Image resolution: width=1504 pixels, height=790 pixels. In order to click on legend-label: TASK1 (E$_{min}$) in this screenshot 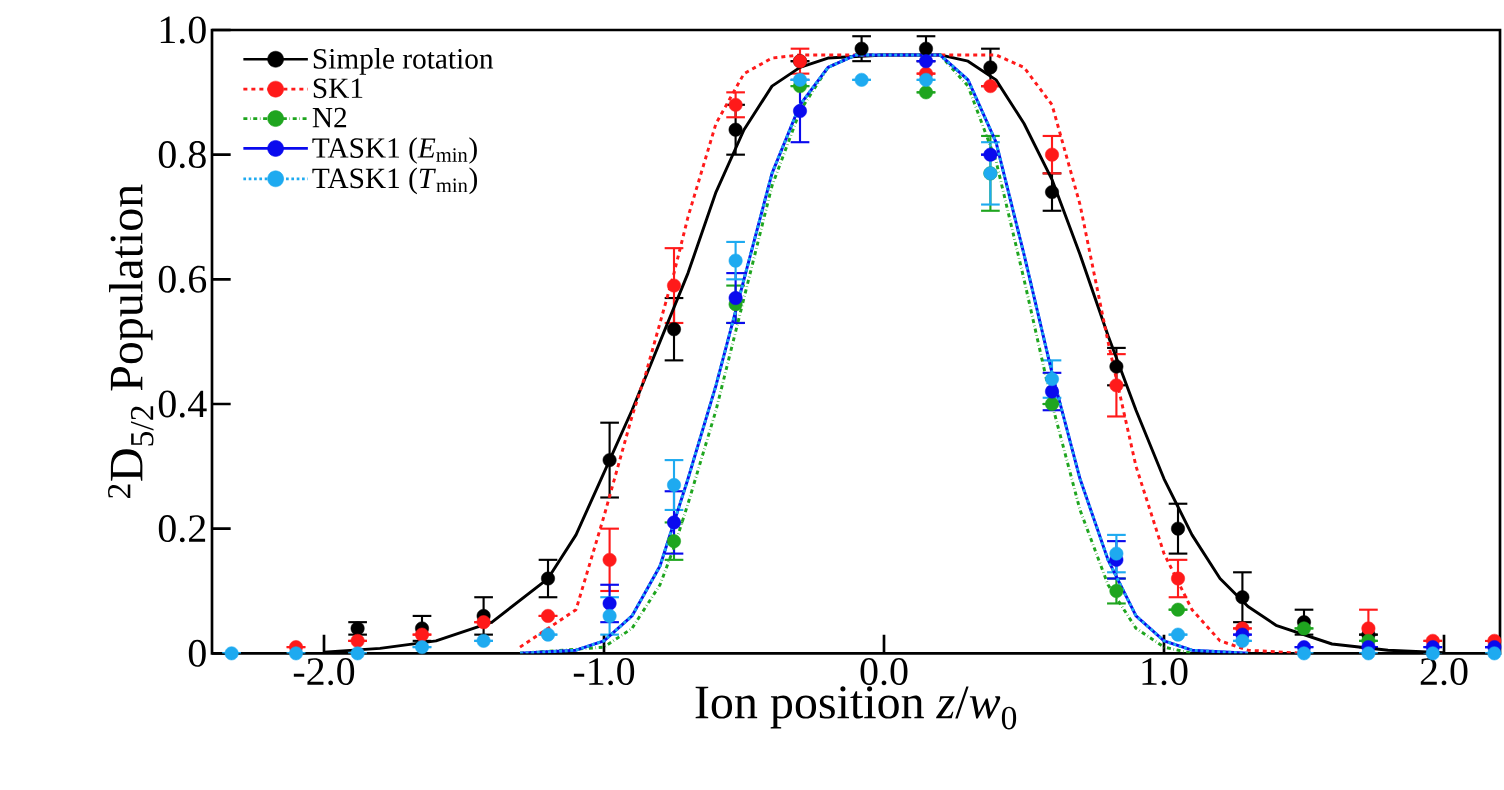, I will do `click(394, 150)`.